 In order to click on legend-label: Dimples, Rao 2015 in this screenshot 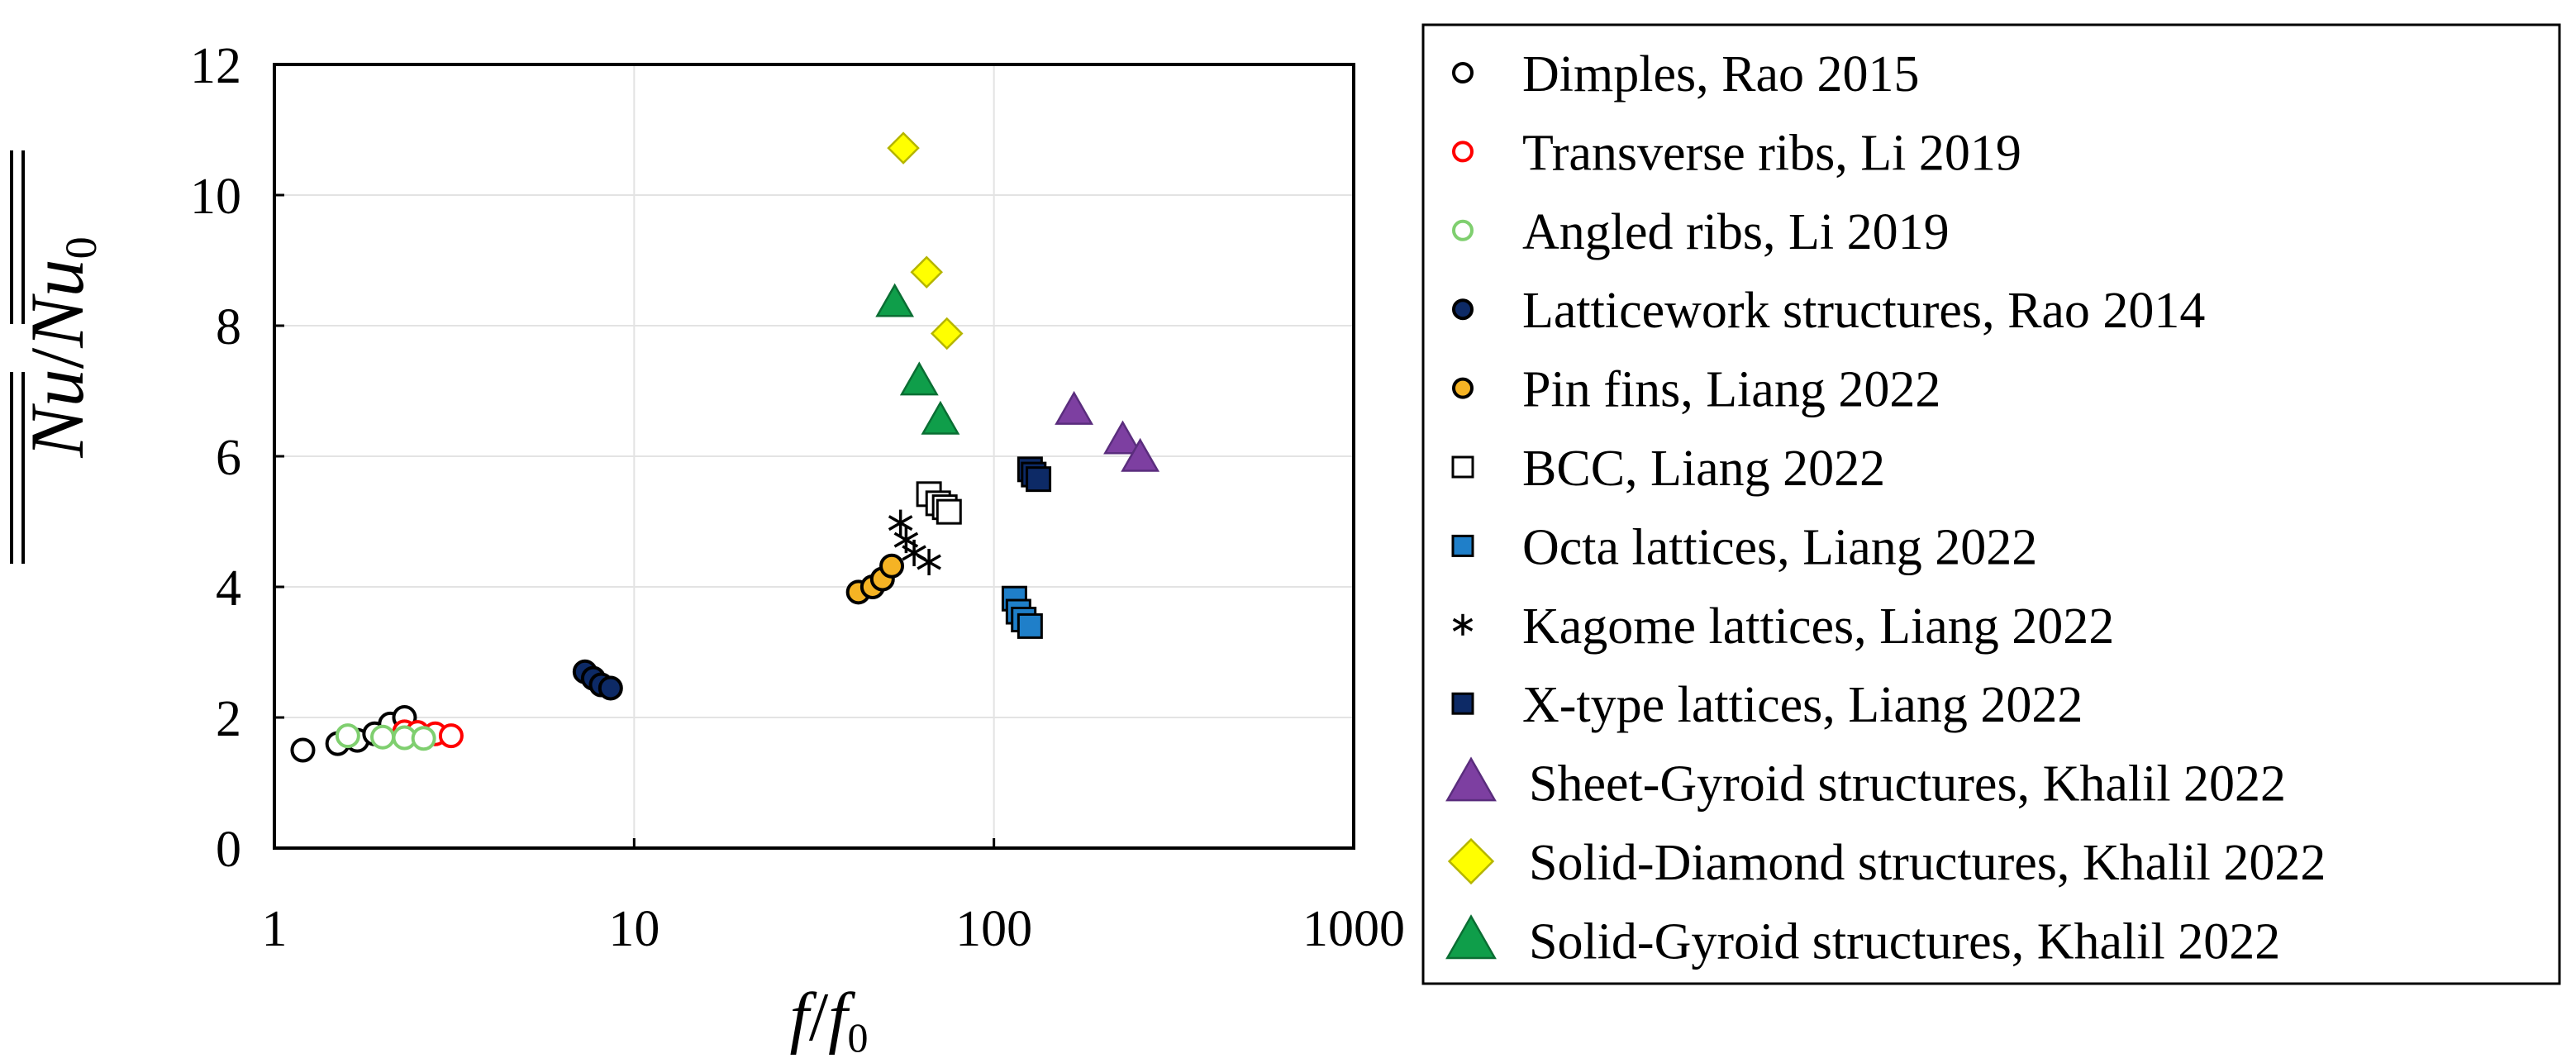, I will do `click(1721, 74)`.